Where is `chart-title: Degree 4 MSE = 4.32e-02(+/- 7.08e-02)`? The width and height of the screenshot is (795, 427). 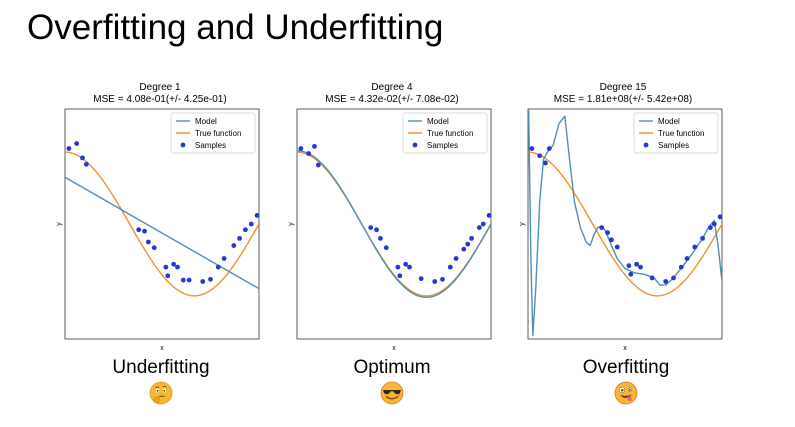
chart-title: Degree 4 MSE = 4.32e-02(+/- 7.08e-02) is located at coordinates (392, 93).